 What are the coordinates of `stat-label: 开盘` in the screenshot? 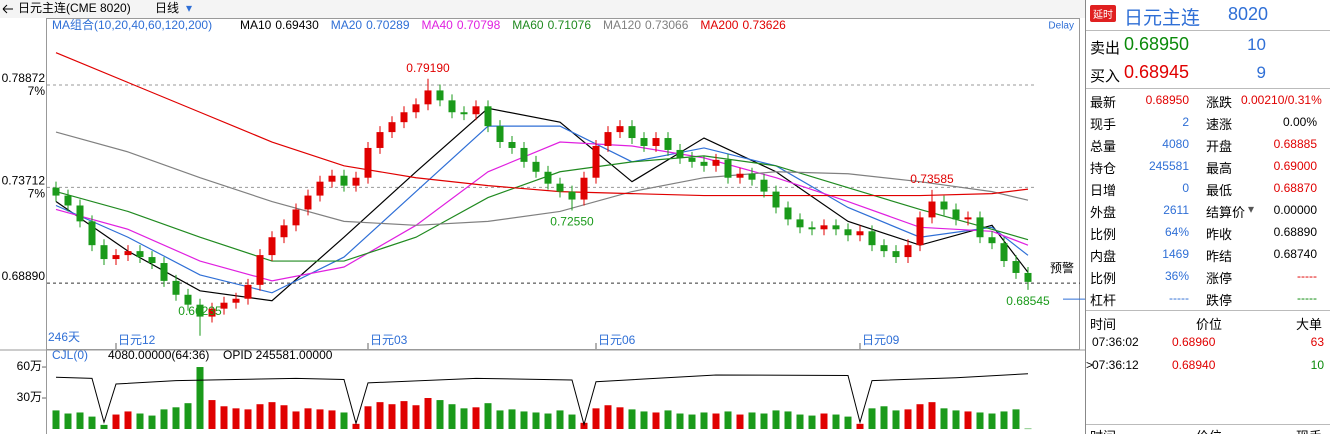 It's located at (1219, 146).